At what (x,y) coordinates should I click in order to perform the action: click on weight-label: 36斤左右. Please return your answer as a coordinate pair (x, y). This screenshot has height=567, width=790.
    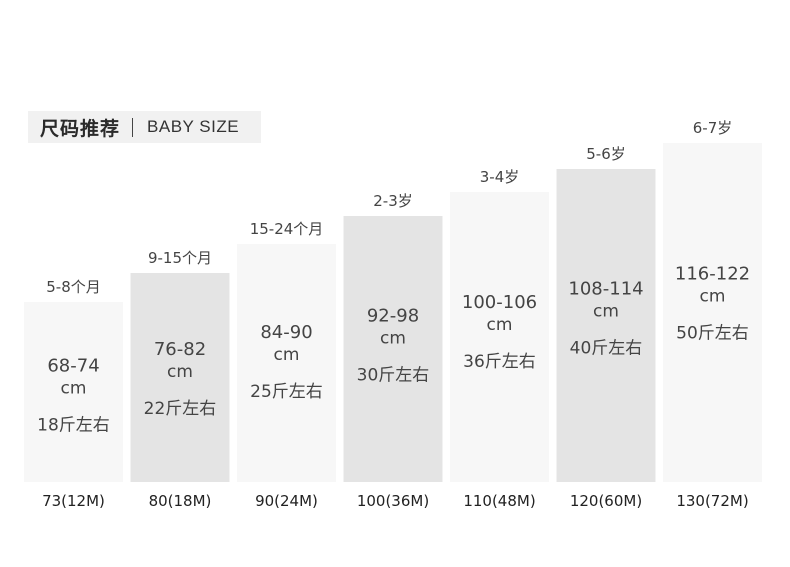
    Looking at the image, I should click on (499, 362).